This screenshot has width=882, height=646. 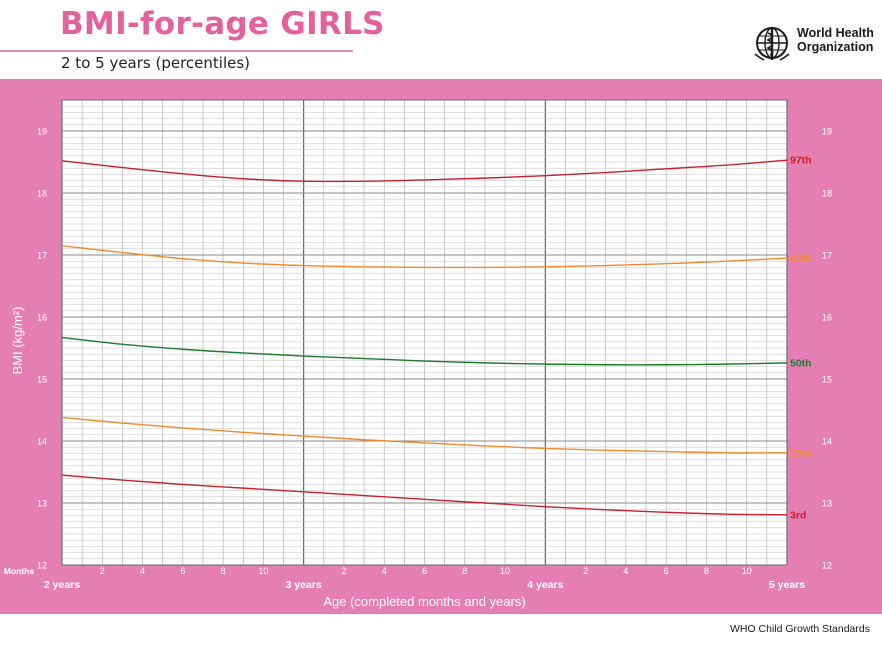 I want to click on y-tick-label-right: 14, so click(x=827, y=442).